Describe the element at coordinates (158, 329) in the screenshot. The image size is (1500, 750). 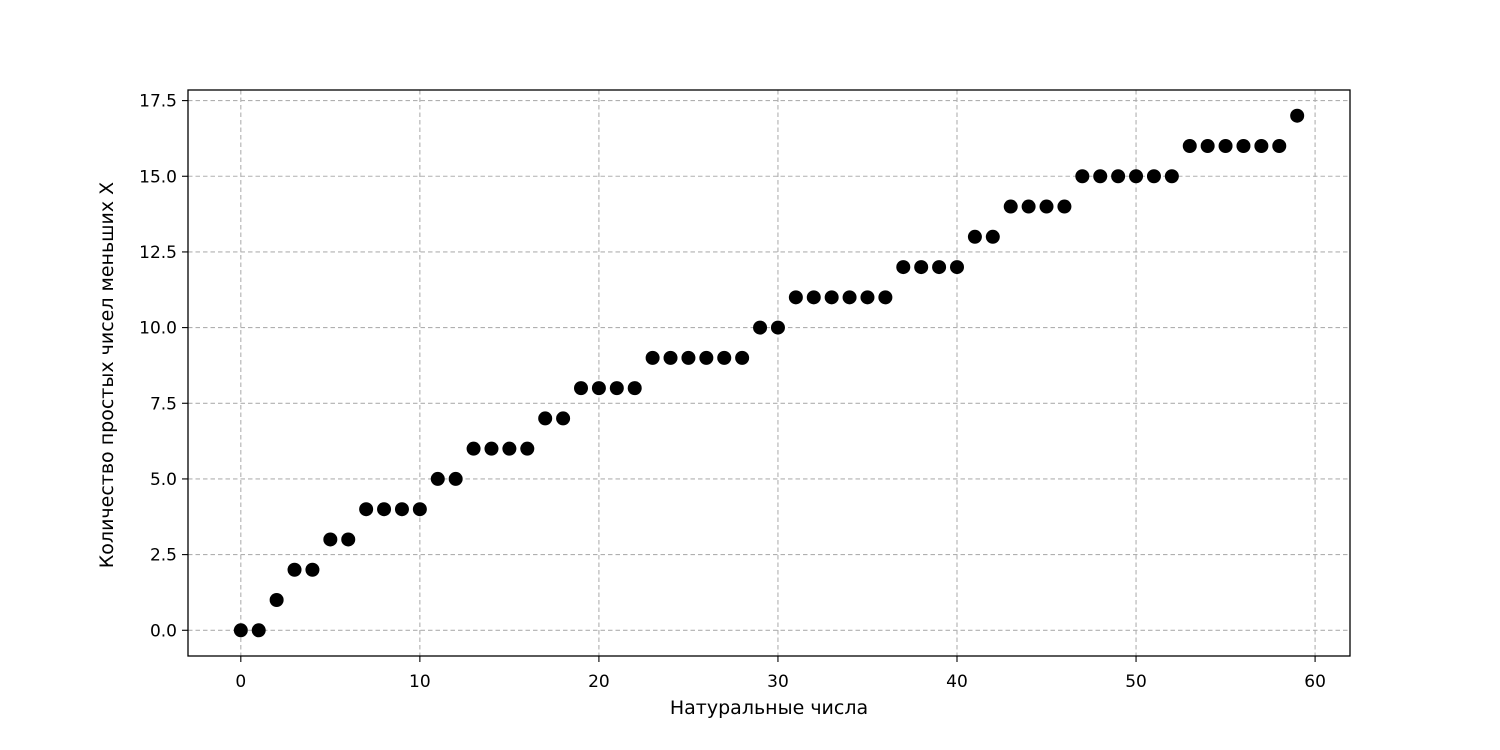
I see `y-tick-label: 10.0` at that location.